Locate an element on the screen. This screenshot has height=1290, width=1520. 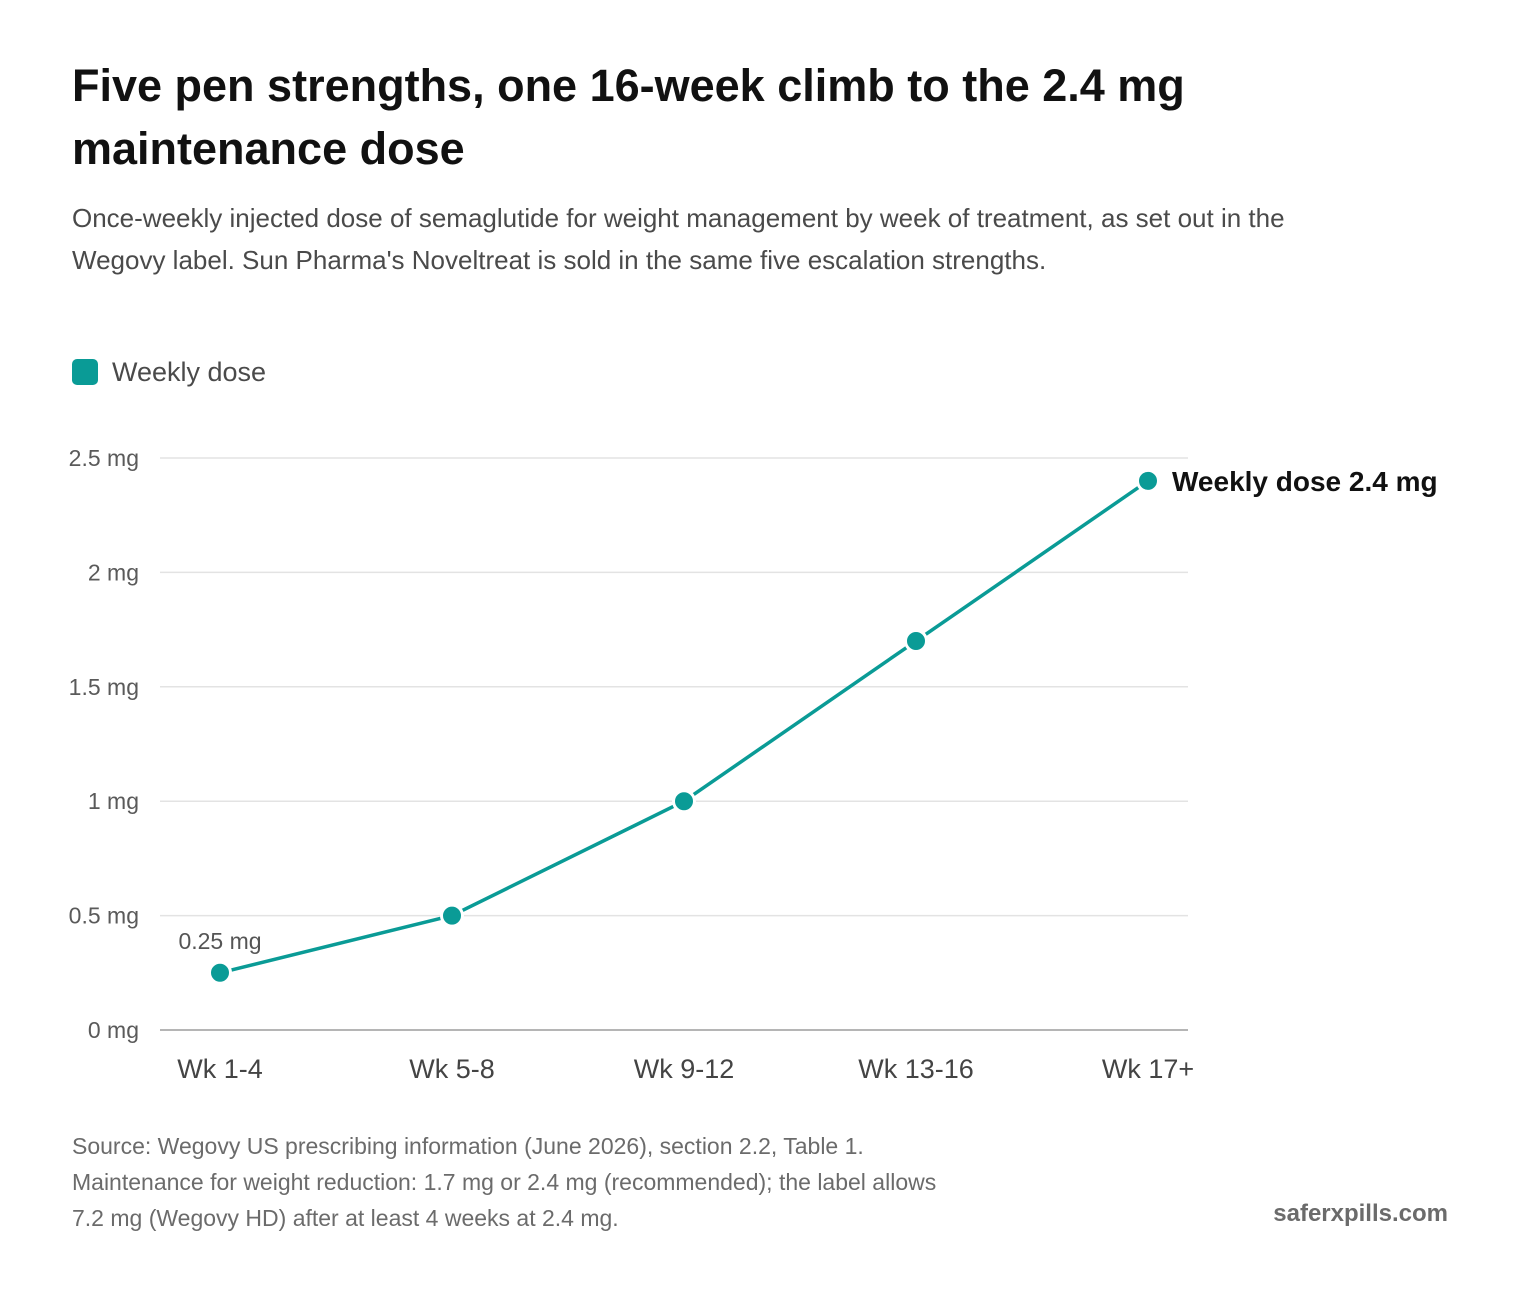
y-tick-label: 2.5 mg is located at coordinates (104, 458).